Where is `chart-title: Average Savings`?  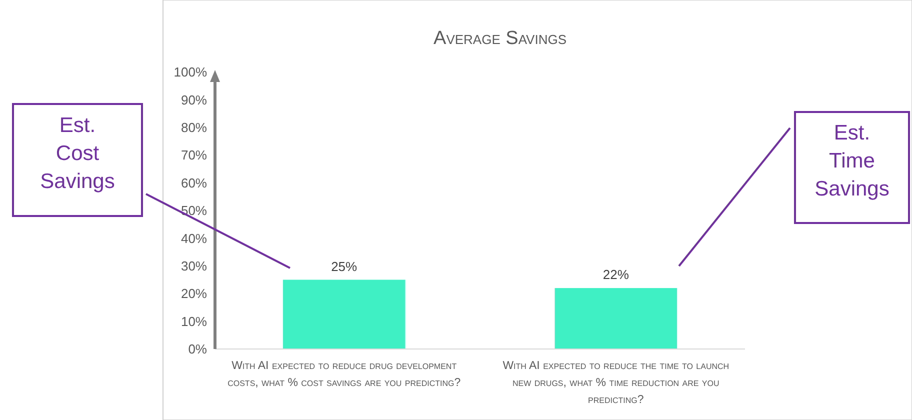 chart-title: Average Savings is located at coordinates (500, 38).